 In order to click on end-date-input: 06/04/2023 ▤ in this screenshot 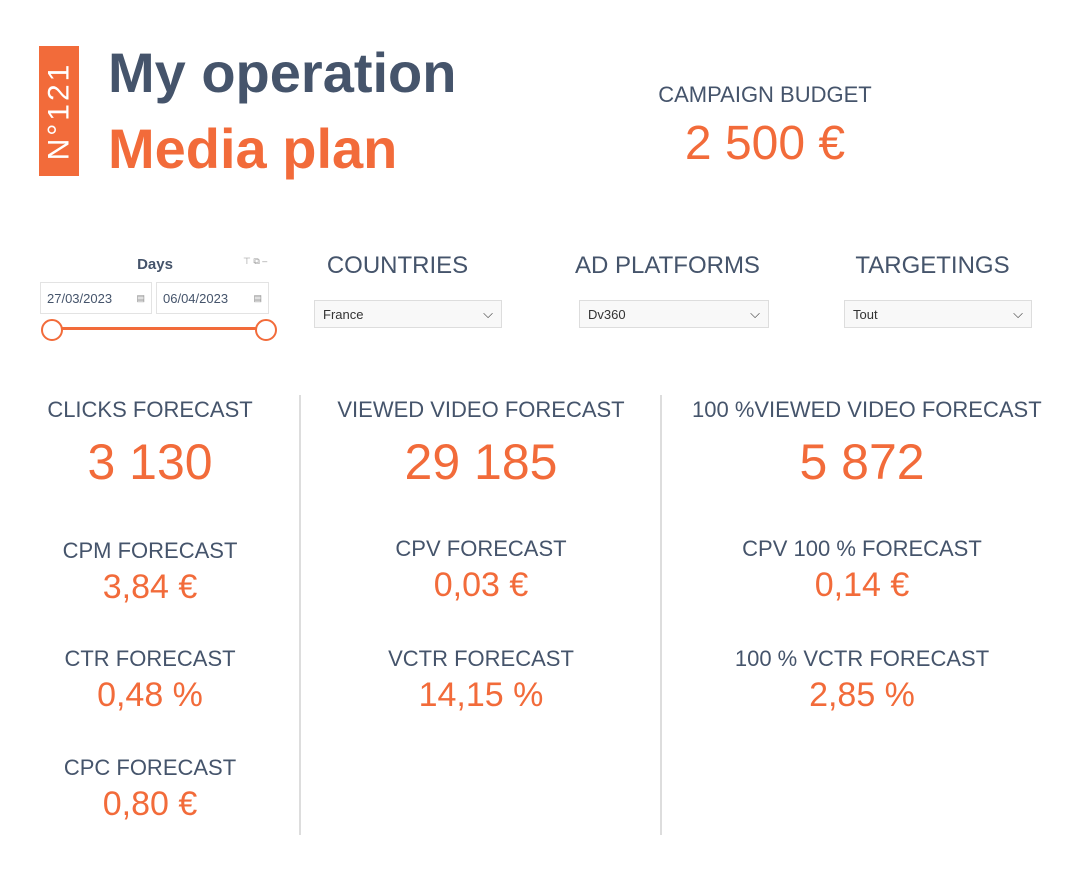, I will do `click(212, 298)`.